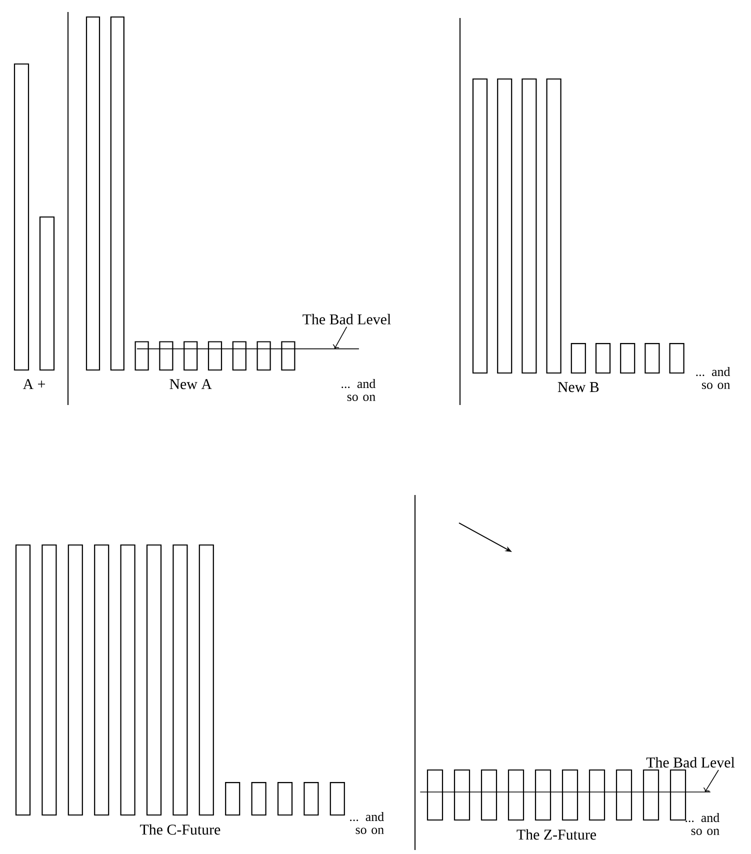 This screenshot has width=751, height=854. Describe the element at coordinates (191, 384) in the screenshot. I see `x-axis-title: New A` at that location.